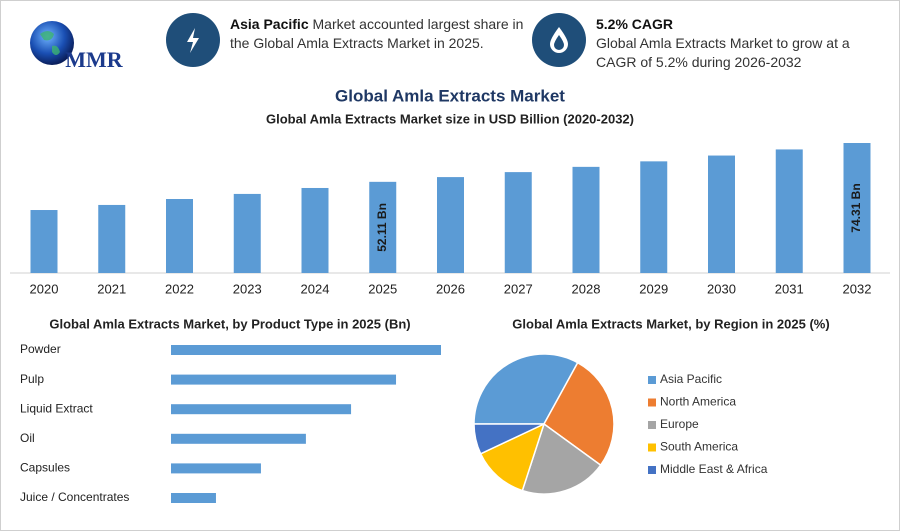  What do you see at coordinates (44, 288) in the screenshot?
I see `x-tick-label: 2020` at bounding box center [44, 288].